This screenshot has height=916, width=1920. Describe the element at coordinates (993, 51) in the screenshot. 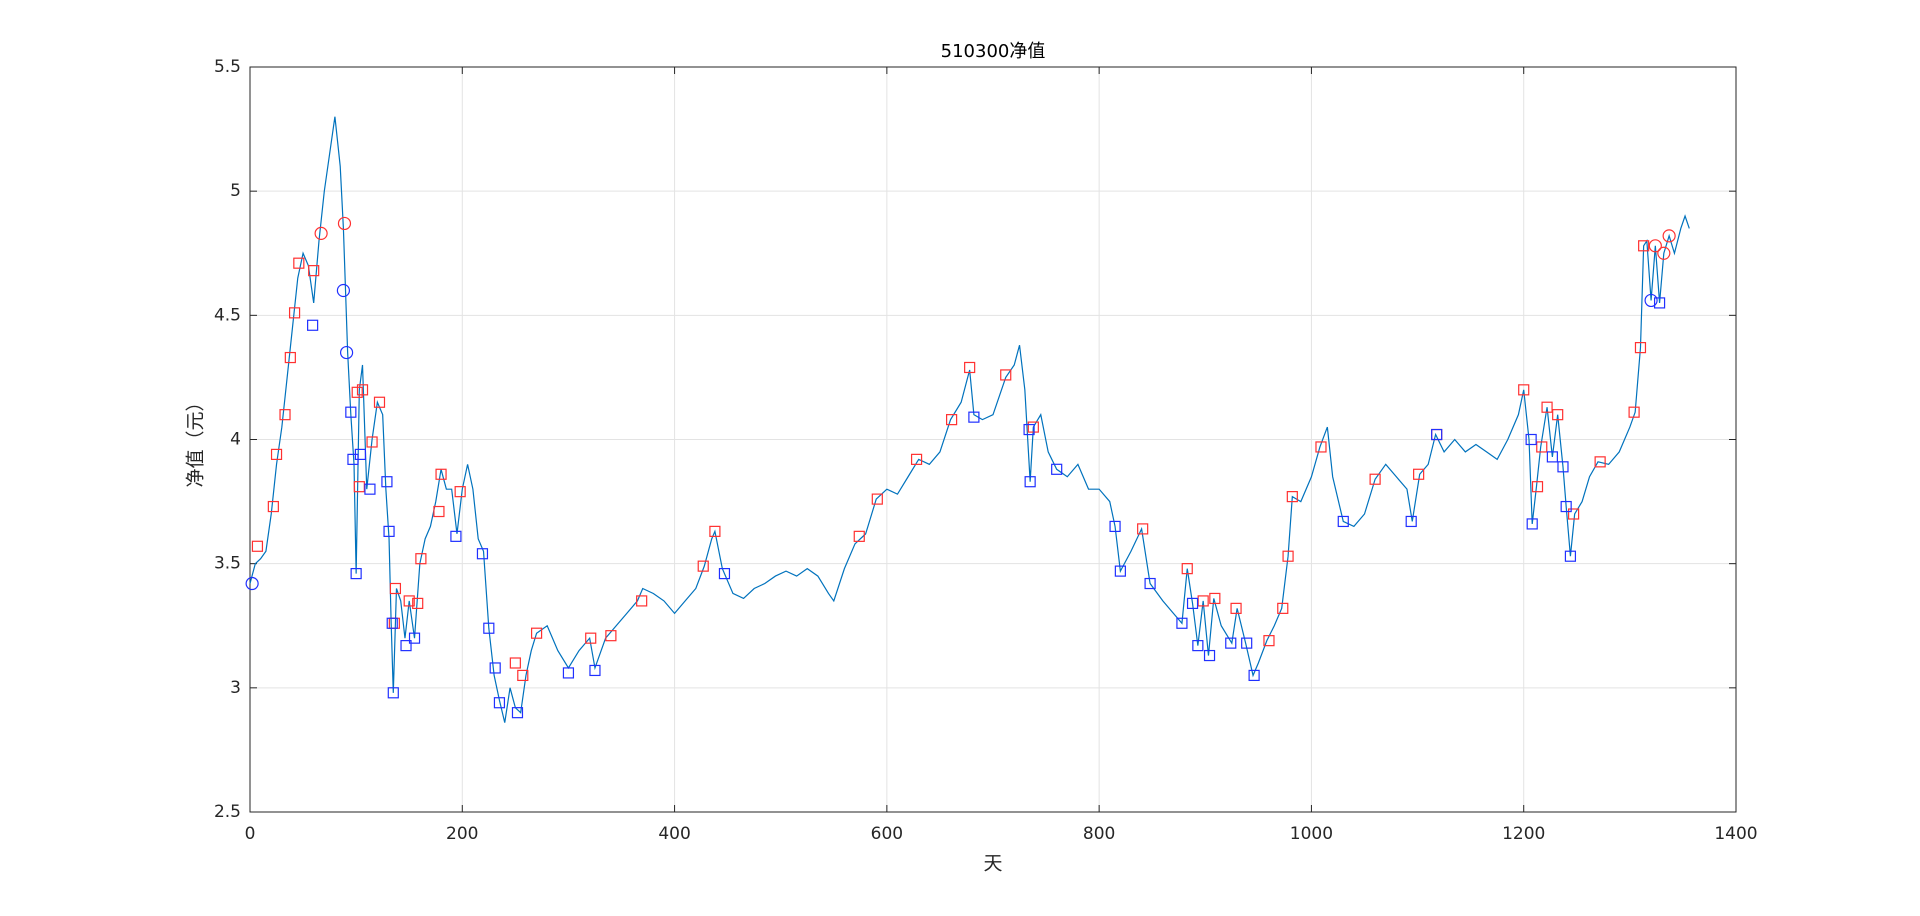

I see `chart-title: 510300净值` at that location.